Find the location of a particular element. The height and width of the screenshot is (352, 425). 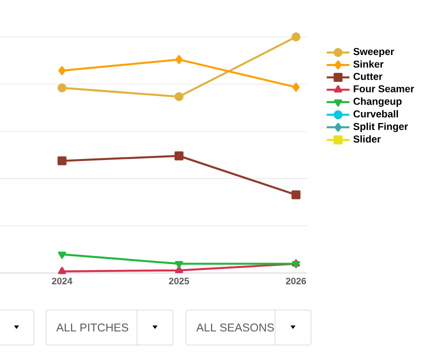

legend-label: Four Seamer is located at coordinates (384, 88).